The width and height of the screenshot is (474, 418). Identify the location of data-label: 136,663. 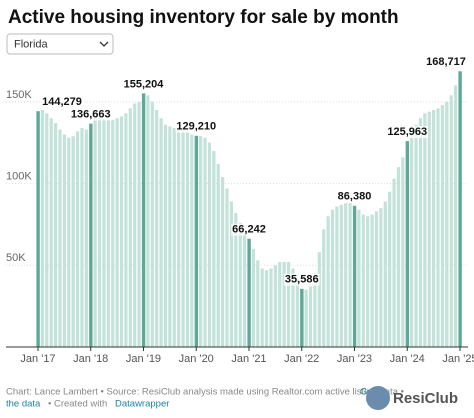
(91, 115).